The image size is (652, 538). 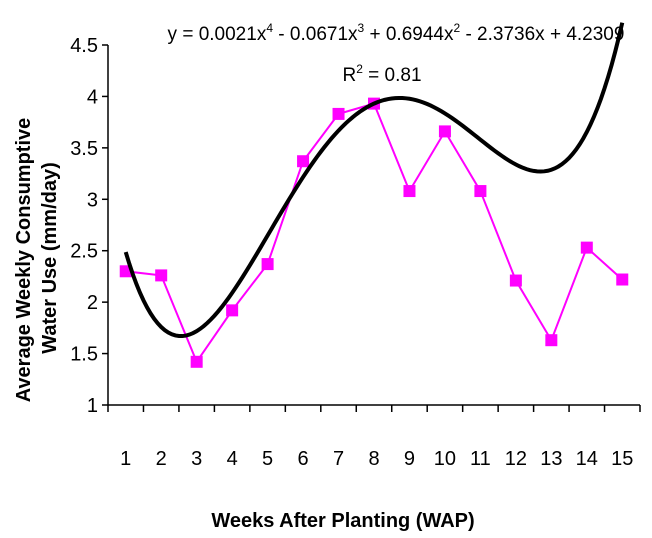 I want to click on x-tick-label: 14, so click(x=587, y=459).